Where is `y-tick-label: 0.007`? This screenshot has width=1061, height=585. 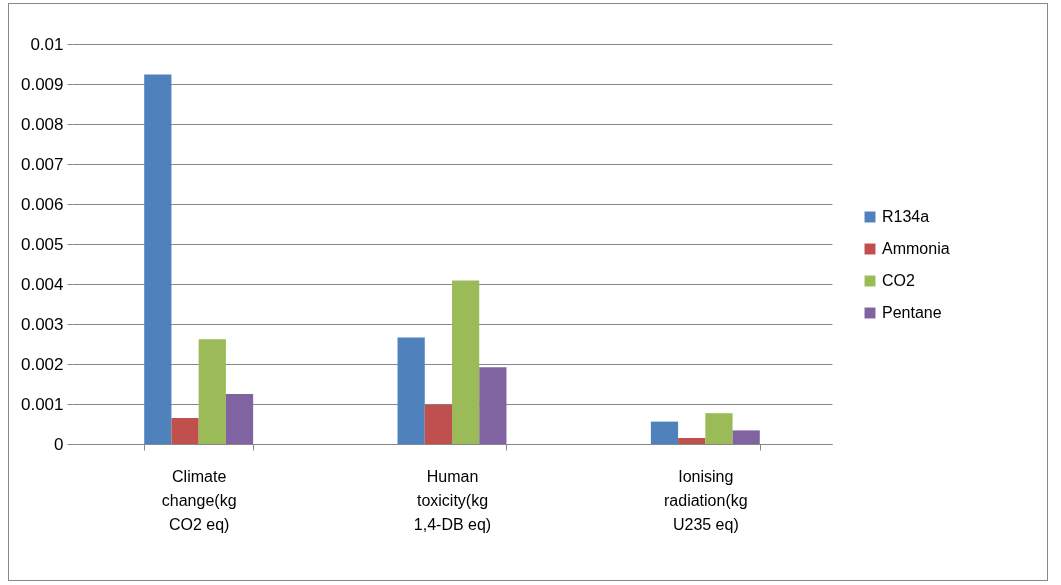 y-tick-label: 0.007 is located at coordinates (42, 164).